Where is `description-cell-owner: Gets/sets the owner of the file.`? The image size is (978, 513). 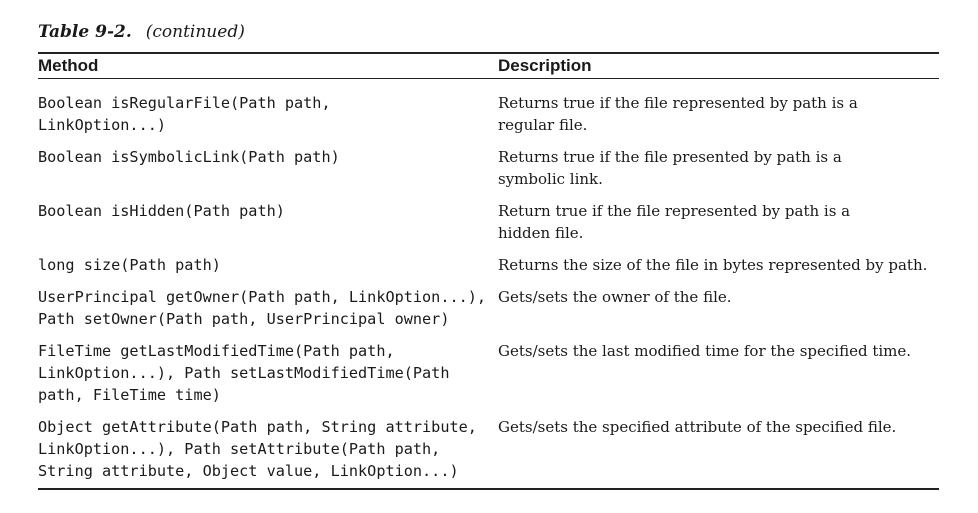 description-cell-owner: Gets/sets the owner of the file. is located at coordinates (615, 297).